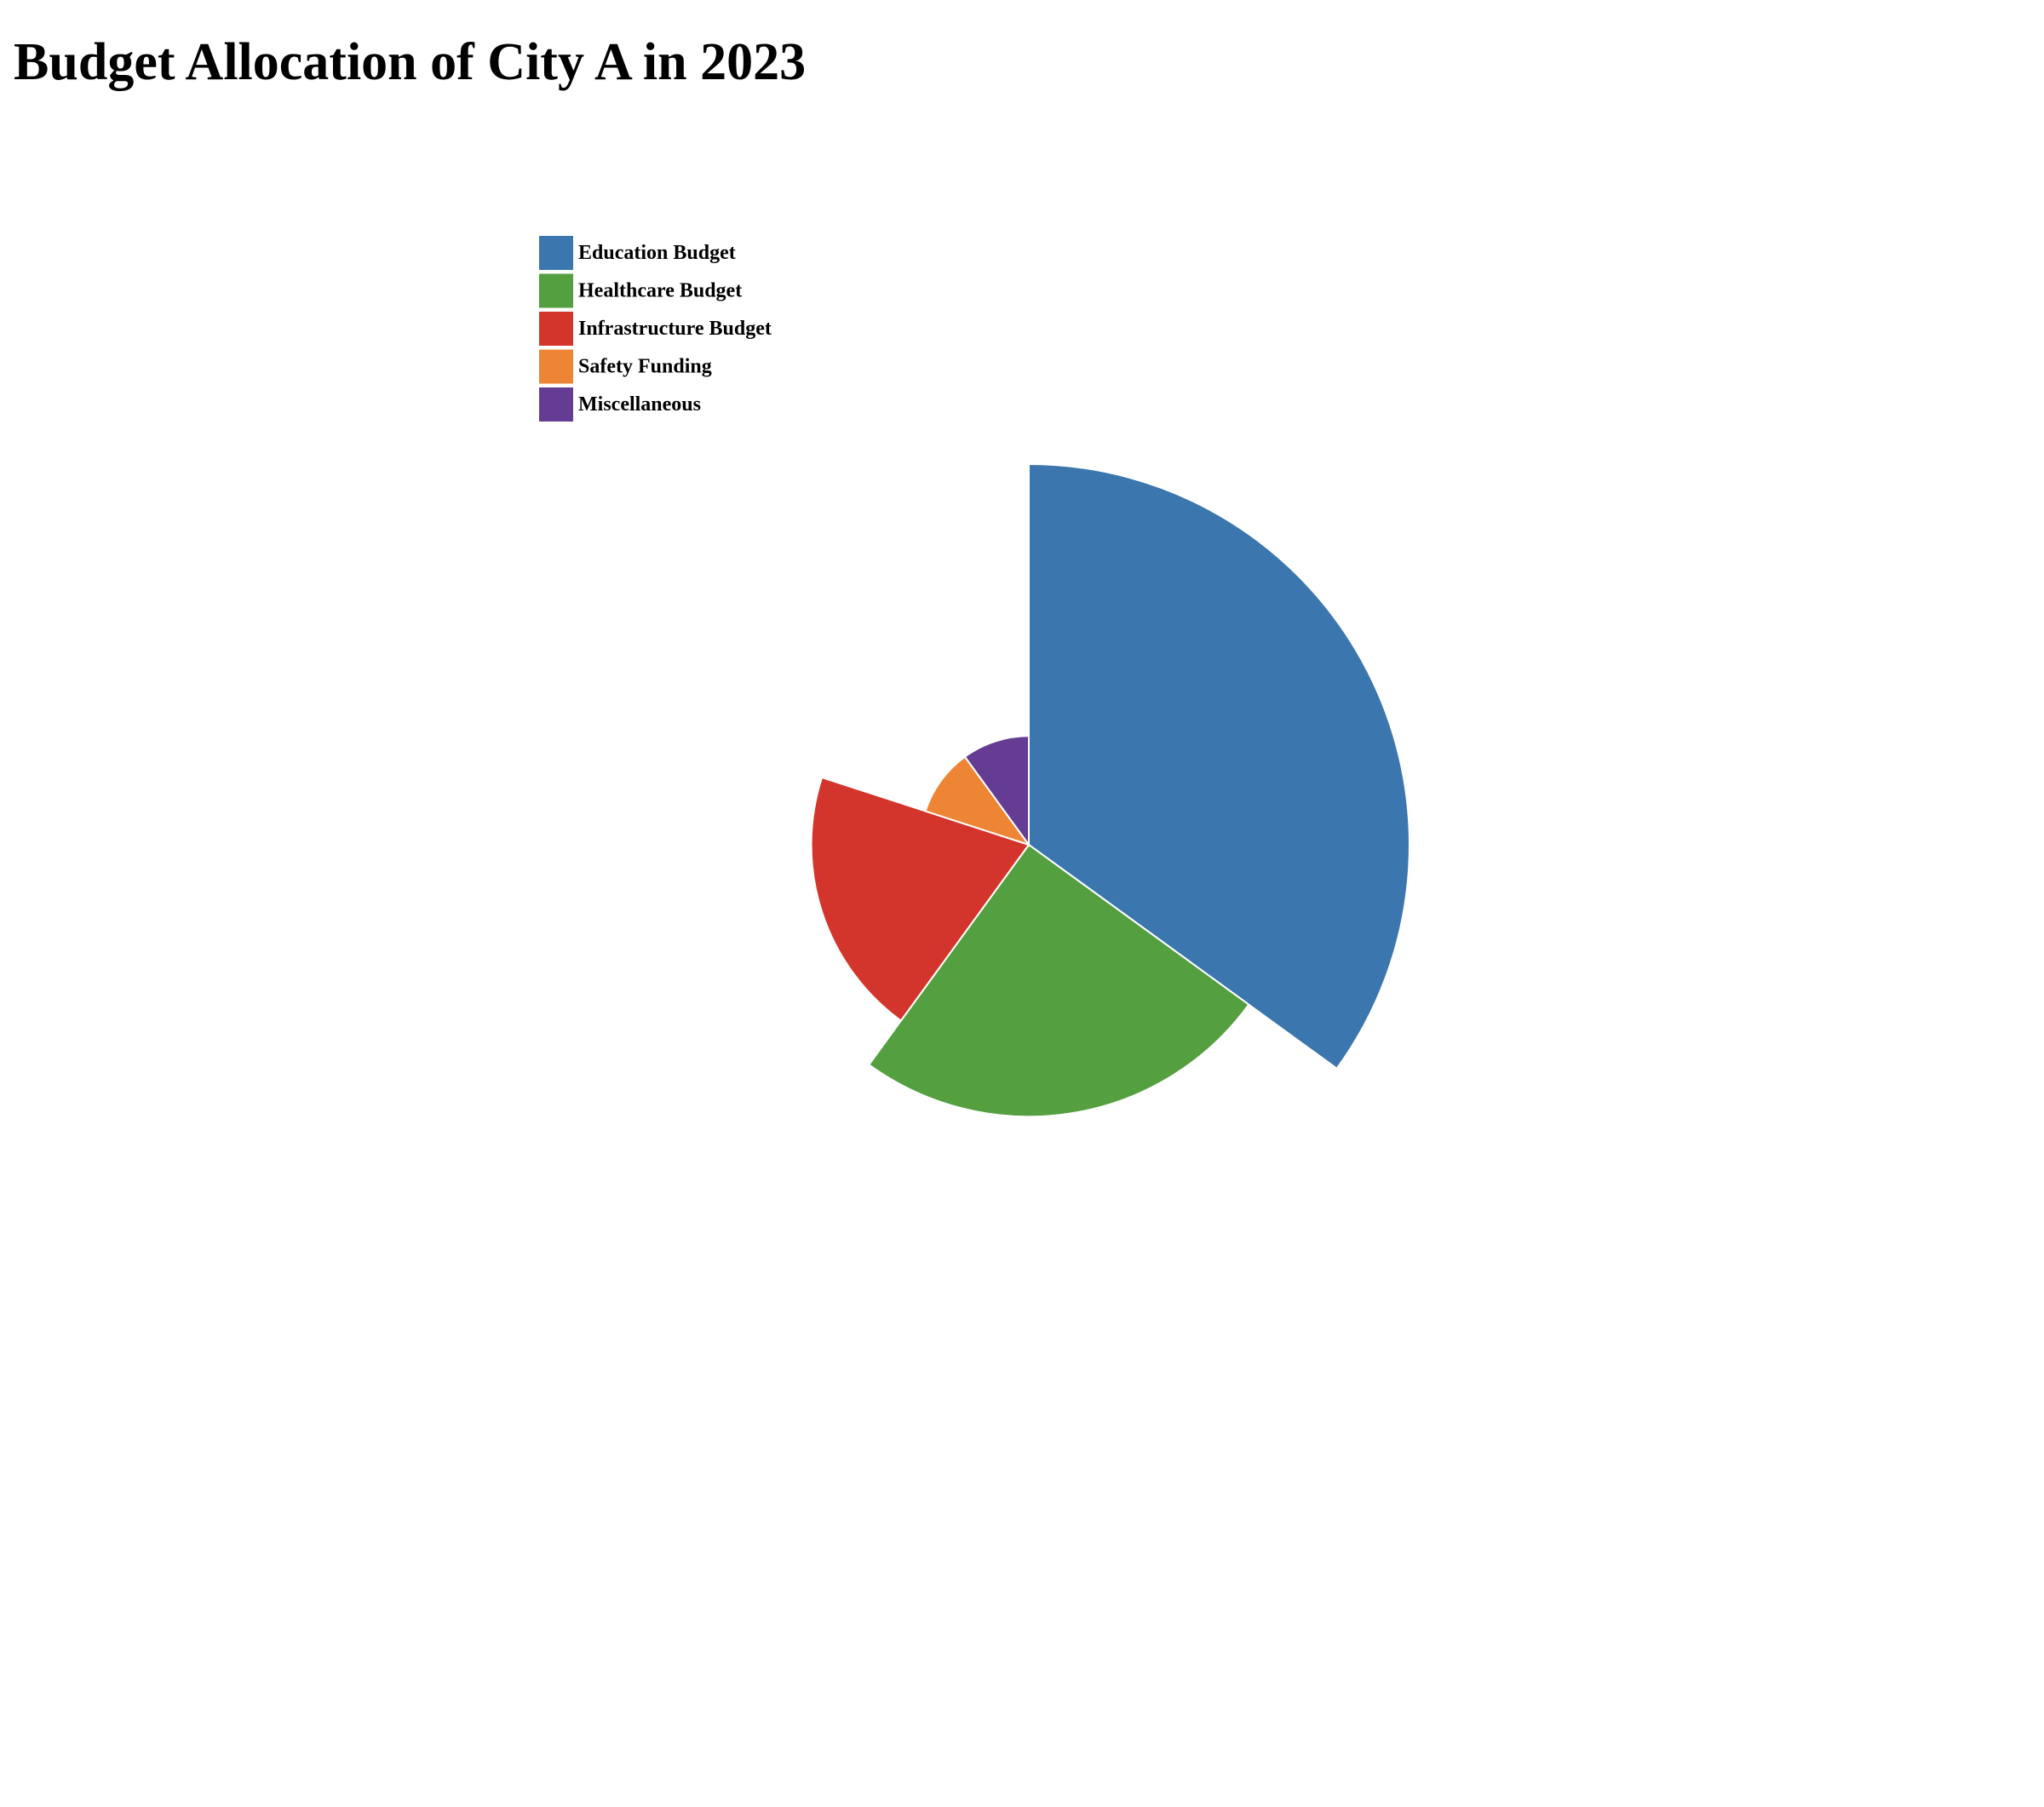 This screenshot has height=1807, width=2044. I want to click on legend-item-education-budget: Education Budget, so click(637, 253).